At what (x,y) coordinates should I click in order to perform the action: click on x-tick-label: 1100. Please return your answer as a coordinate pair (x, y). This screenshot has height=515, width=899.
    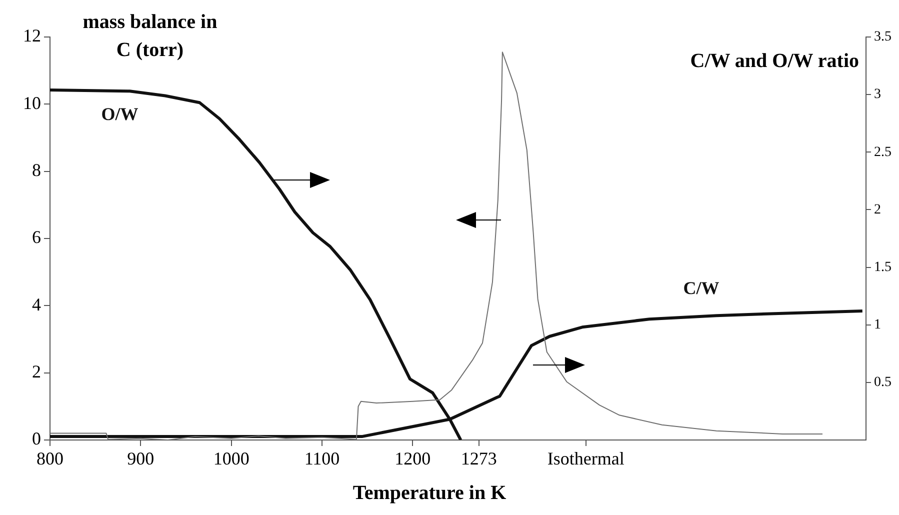
    Looking at the image, I should click on (322, 458).